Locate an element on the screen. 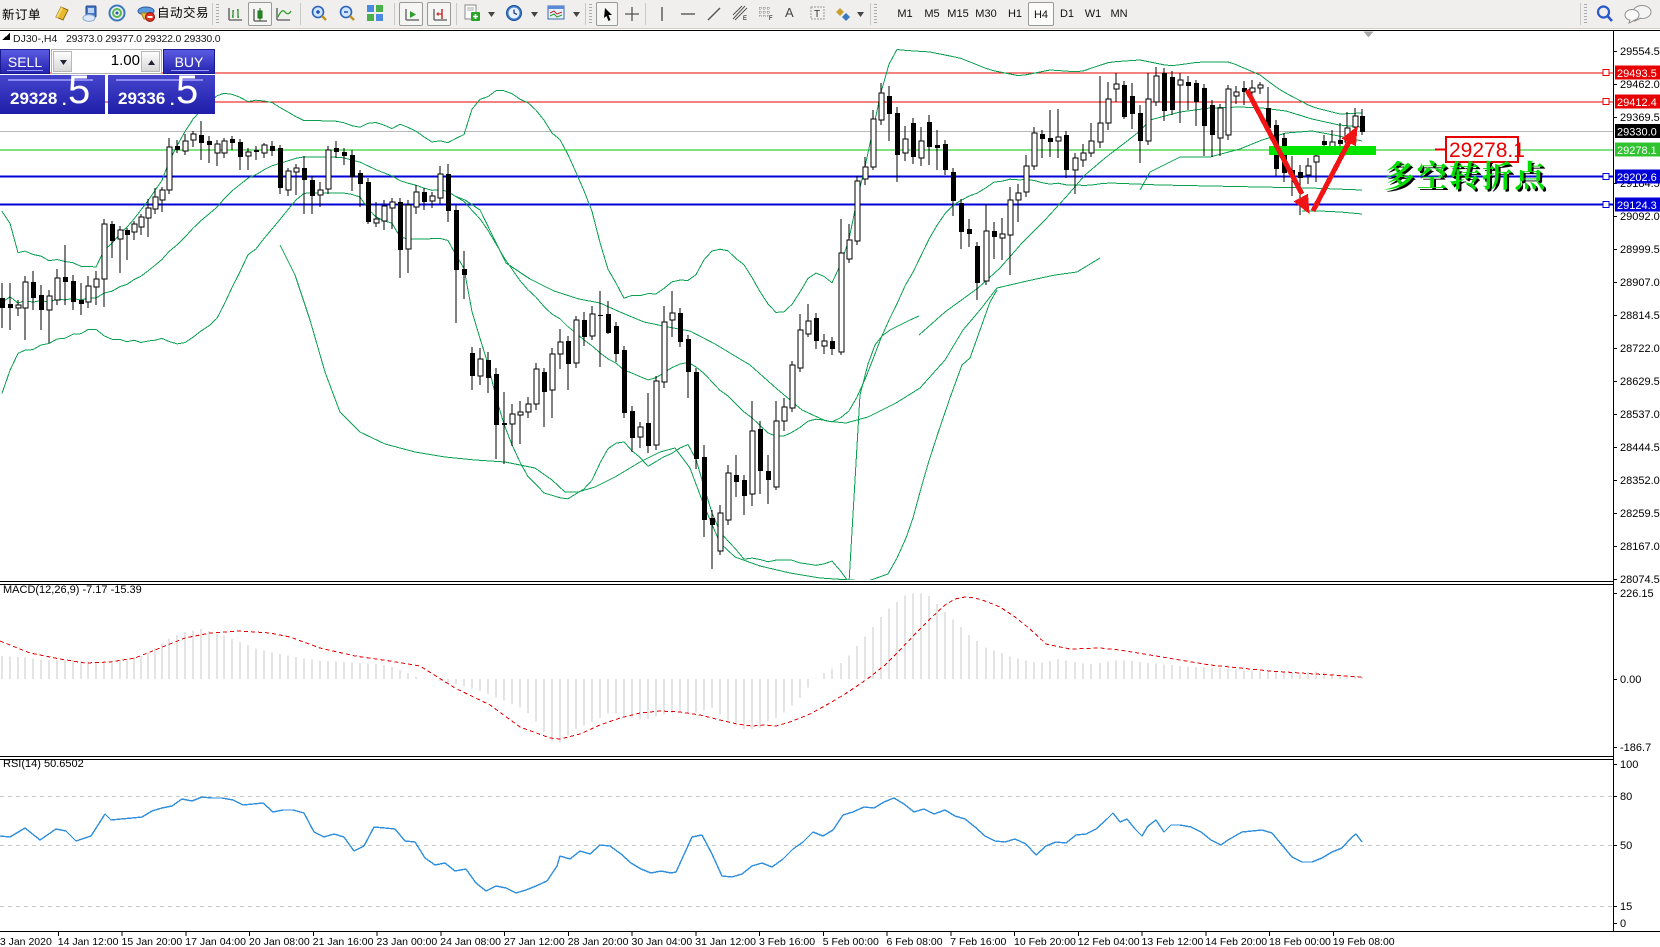 This screenshot has width=1660, height=947. svg-text: 29124.3 is located at coordinates (1637, 206).